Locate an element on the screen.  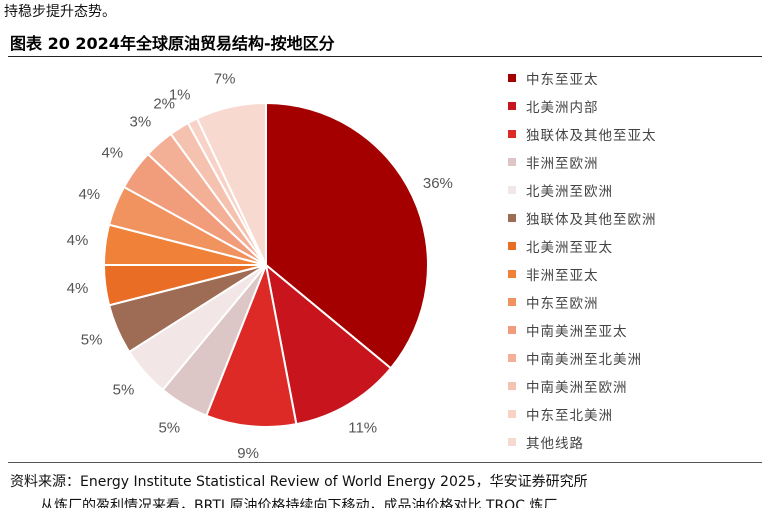
slice-value-label: 1% is located at coordinates (180, 95).